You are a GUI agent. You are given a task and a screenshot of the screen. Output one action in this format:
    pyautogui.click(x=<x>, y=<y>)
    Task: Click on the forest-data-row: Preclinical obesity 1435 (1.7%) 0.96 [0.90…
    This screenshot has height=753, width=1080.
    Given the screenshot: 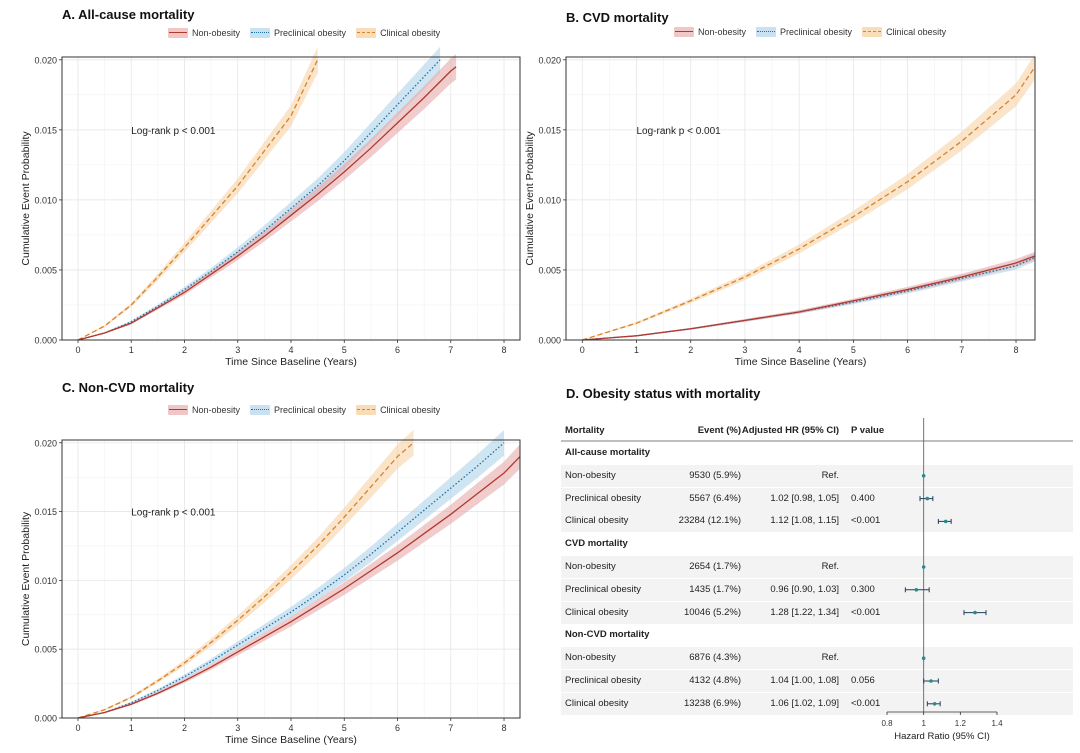 What is the action you would take?
    pyautogui.click(x=817, y=589)
    